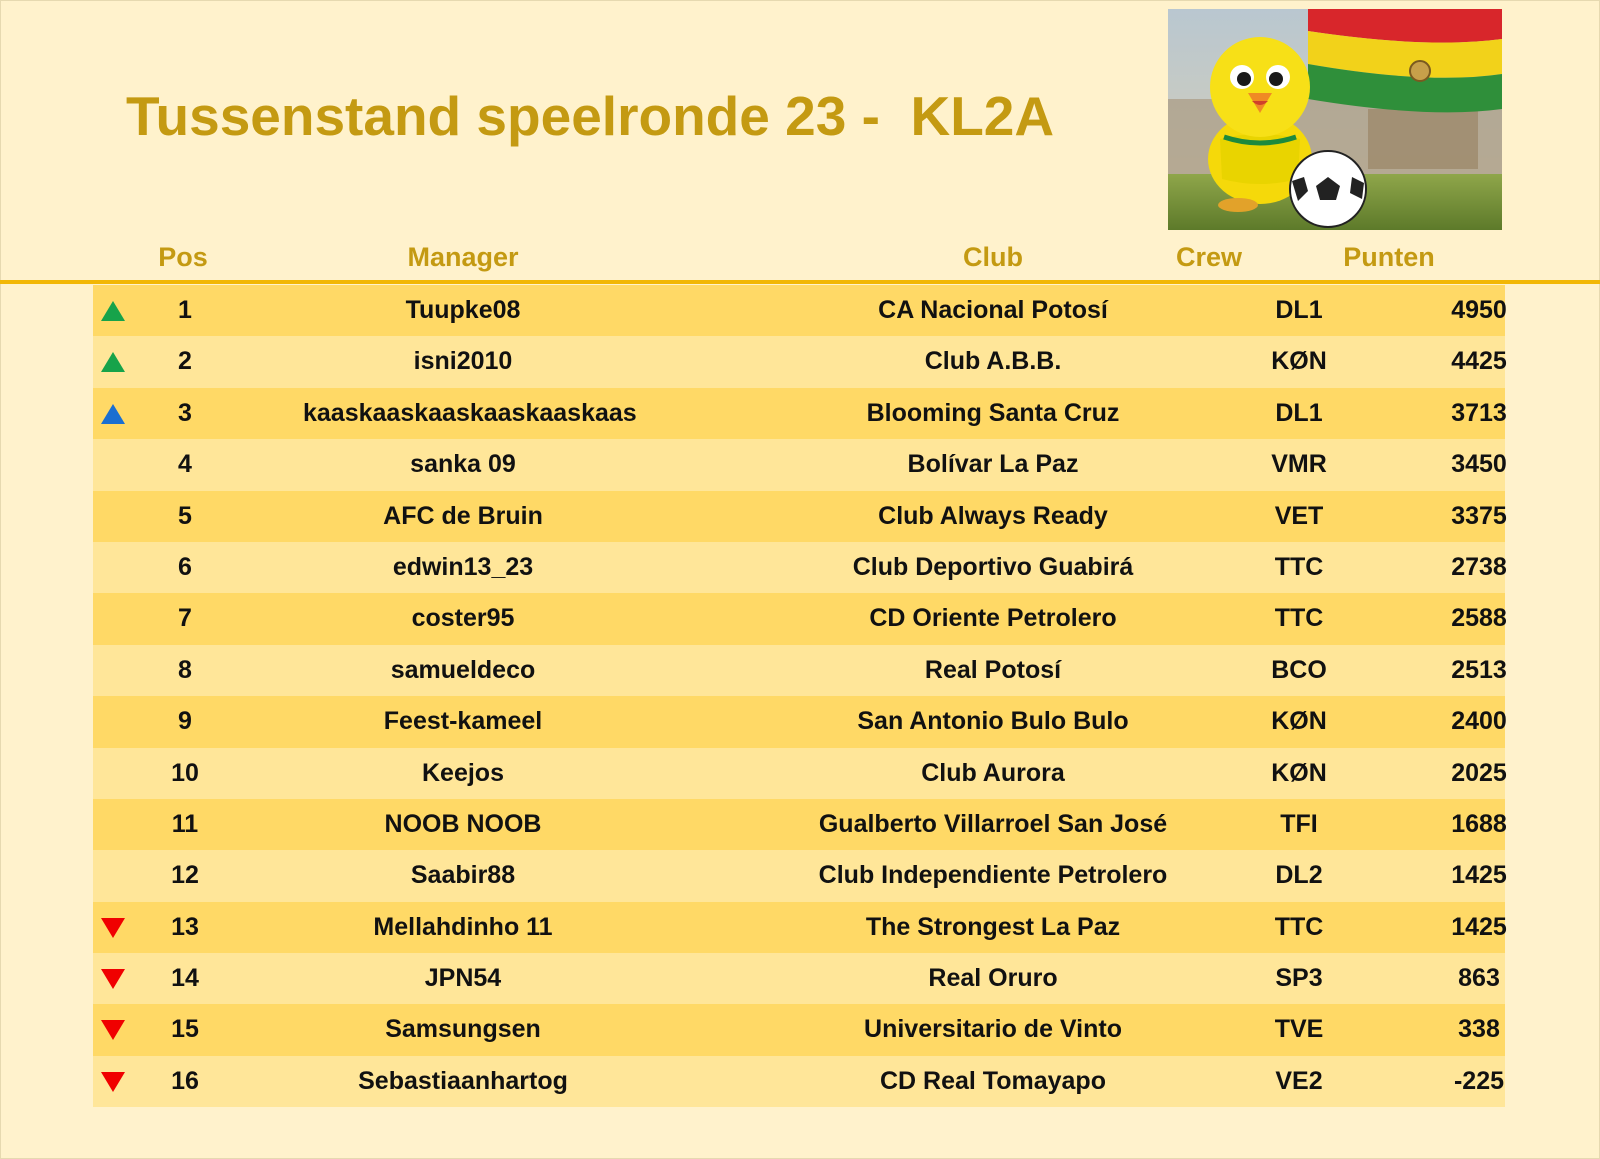 The height and width of the screenshot is (1159, 1600). Describe the element at coordinates (800, 670) in the screenshot. I see `table-row: 8 samueldeco Real Potosí BCO 2513` at that location.